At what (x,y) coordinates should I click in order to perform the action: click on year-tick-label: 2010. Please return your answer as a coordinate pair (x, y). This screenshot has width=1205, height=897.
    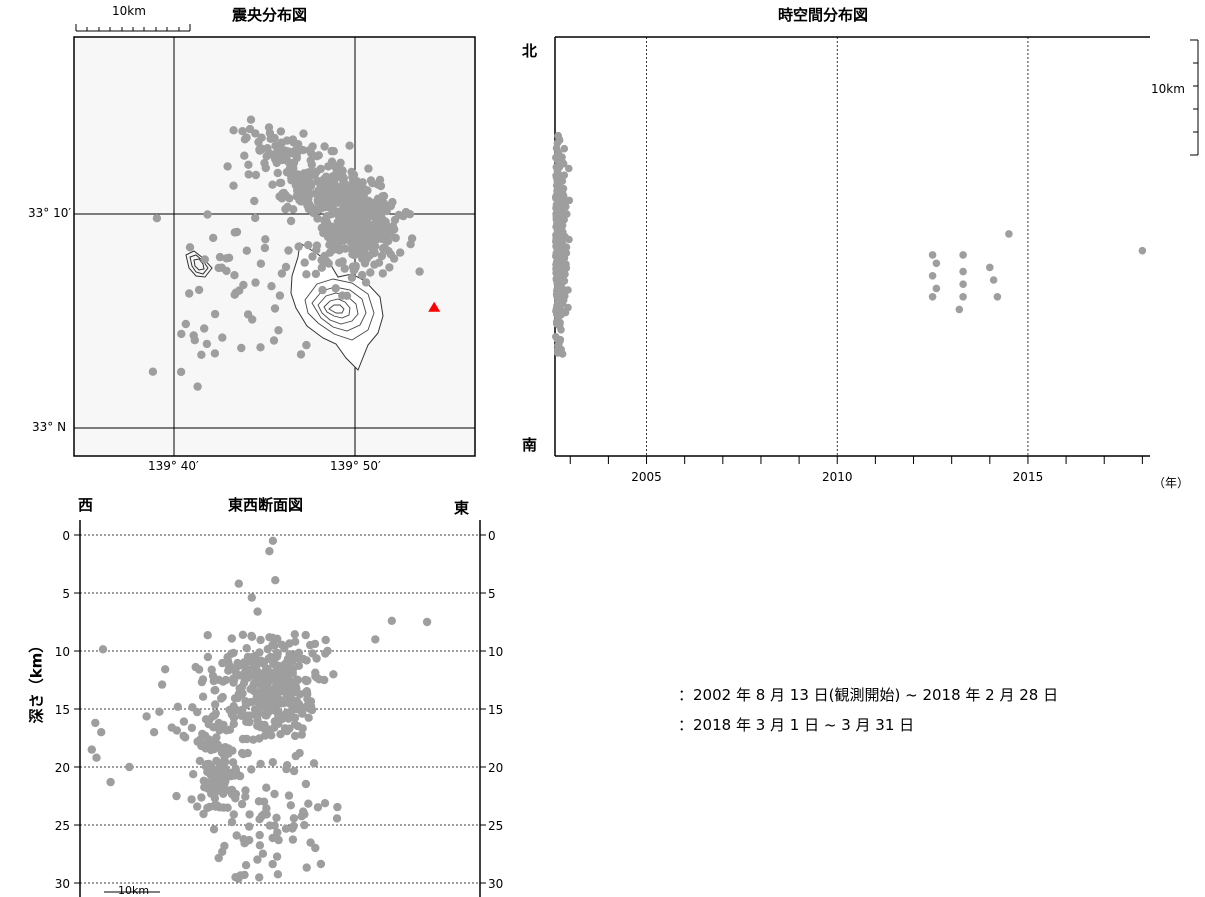
    Looking at the image, I should click on (837, 477).